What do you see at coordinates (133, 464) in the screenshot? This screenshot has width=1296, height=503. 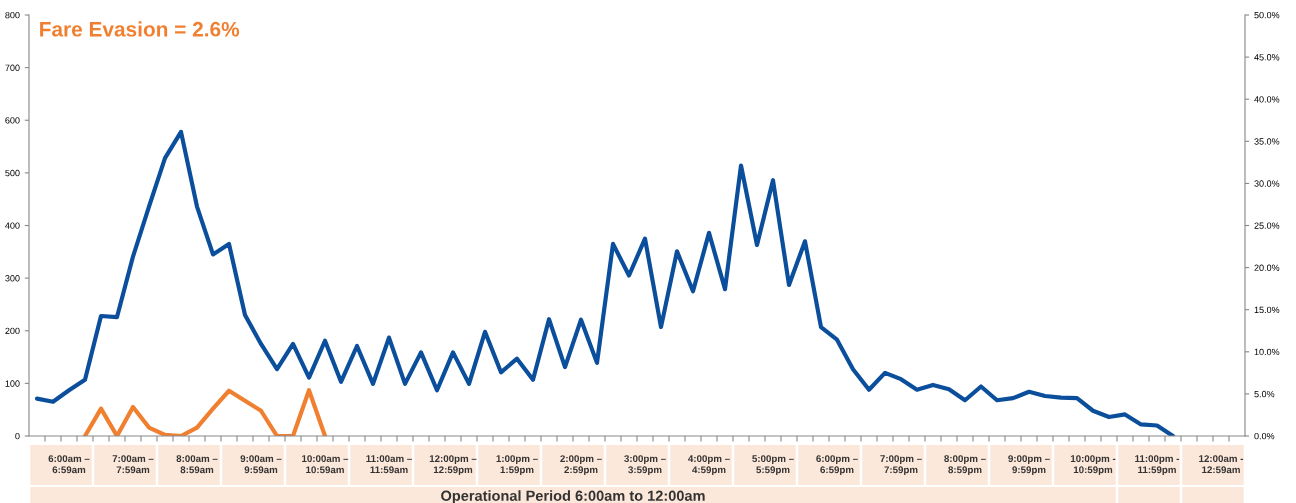 I see `x-tick-label: 7:00am – 7:59am` at bounding box center [133, 464].